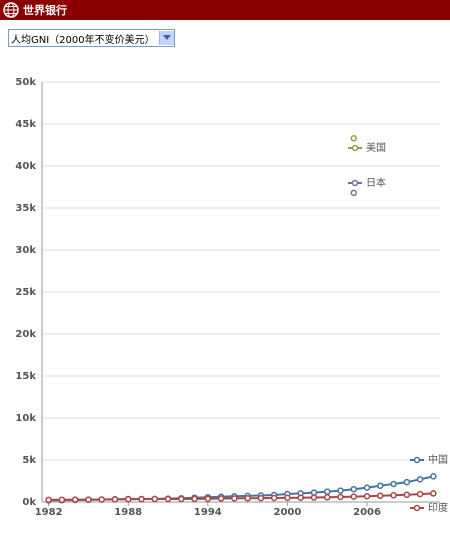 The width and height of the screenshot is (450, 543). Describe the element at coordinates (25, 418) in the screenshot. I see `y-tick-label: 10k` at that location.